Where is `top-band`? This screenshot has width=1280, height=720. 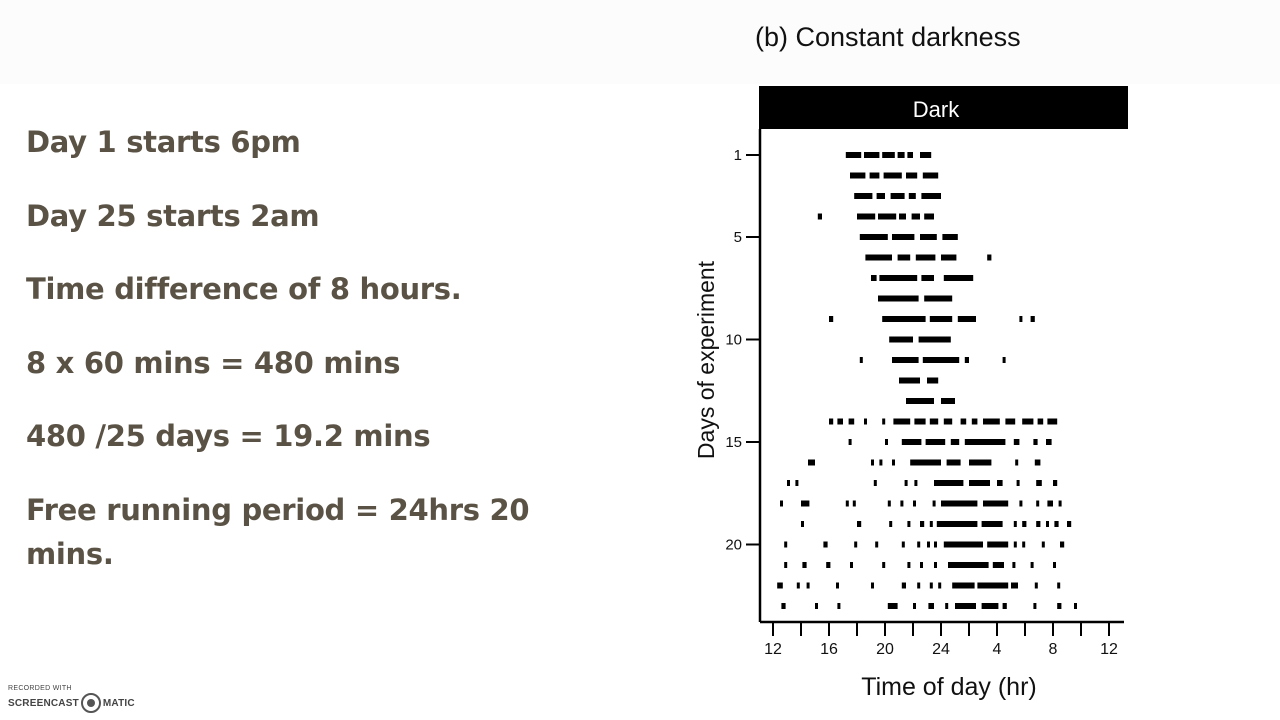
top-band is located at coordinates (640, 42).